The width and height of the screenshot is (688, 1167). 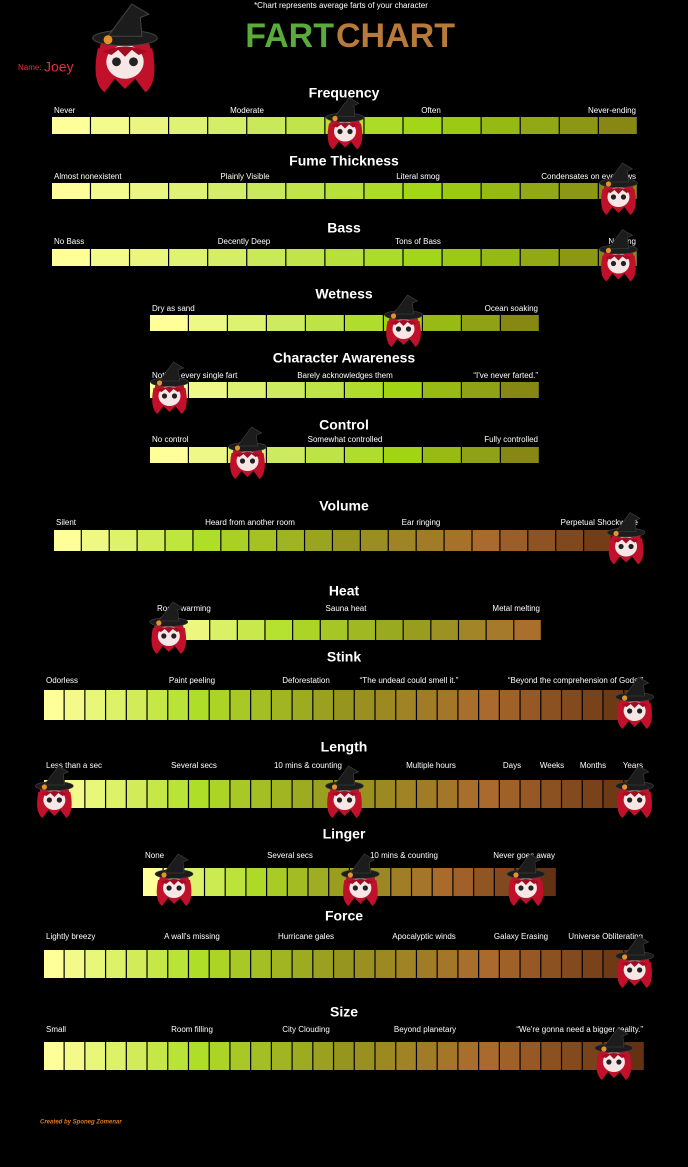 I want to click on scale-label: Odorless, so click(x=62, y=680).